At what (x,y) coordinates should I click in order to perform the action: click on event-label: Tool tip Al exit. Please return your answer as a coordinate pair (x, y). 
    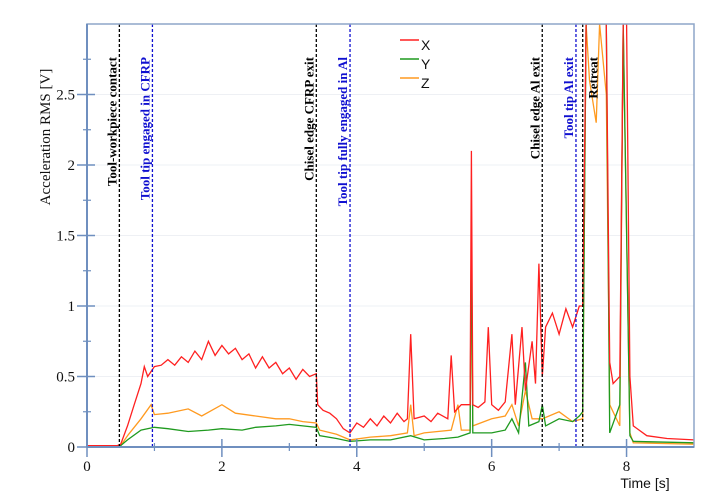
    Looking at the image, I should click on (568, 97).